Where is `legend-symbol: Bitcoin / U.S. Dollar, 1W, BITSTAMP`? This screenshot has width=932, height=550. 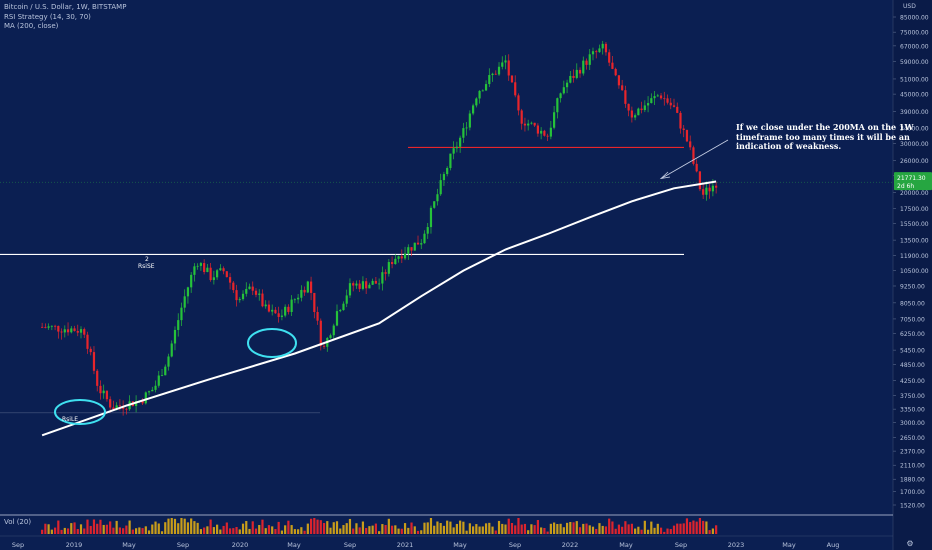
legend-symbol: Bitcoin / U.S. Dollar, 1W, BITSTAMP is located at coordinates (65, 7).